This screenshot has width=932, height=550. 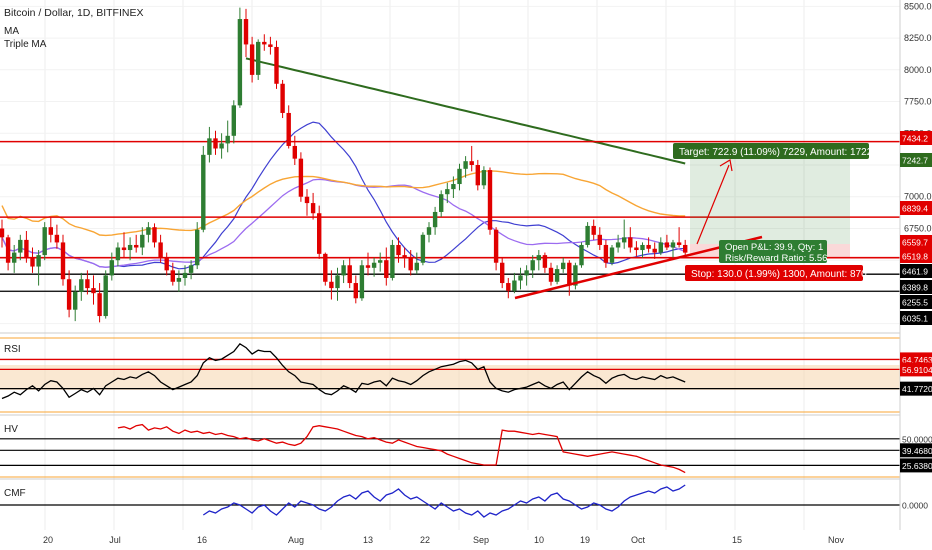 I want to click on date-tick-label: 16, so click(x=202, y=540).